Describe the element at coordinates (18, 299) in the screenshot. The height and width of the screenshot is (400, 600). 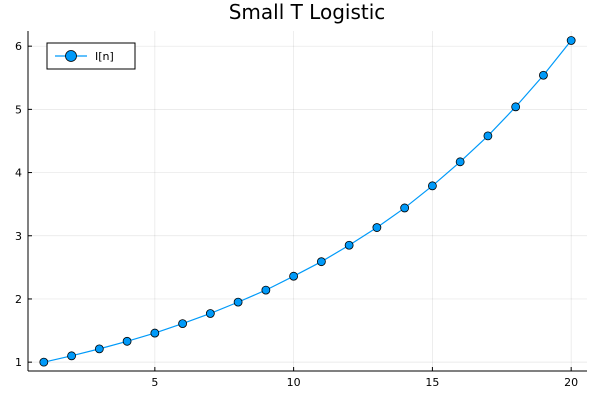
I see `y-tick-label: 2` at that location.